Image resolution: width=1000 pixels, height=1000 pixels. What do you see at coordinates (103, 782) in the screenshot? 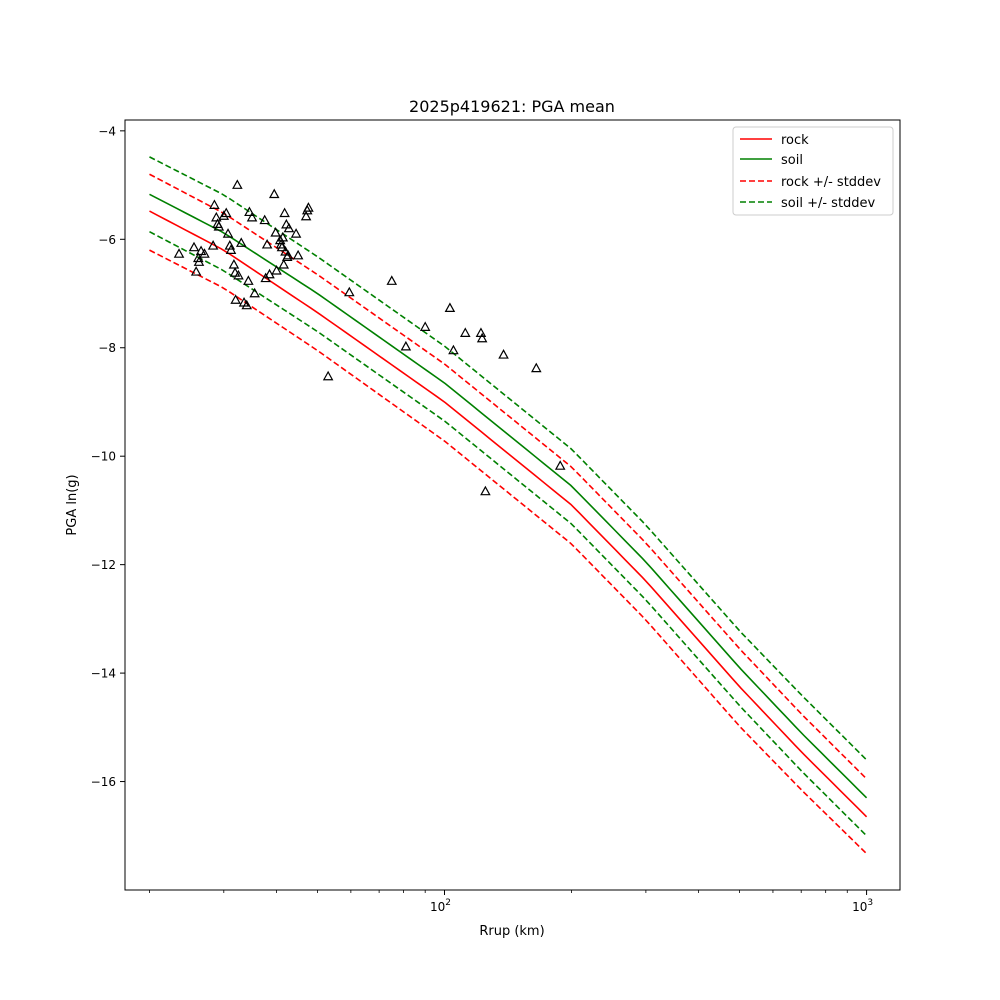
I see `y-tick-label: −16` at bounding box center [103, 782].